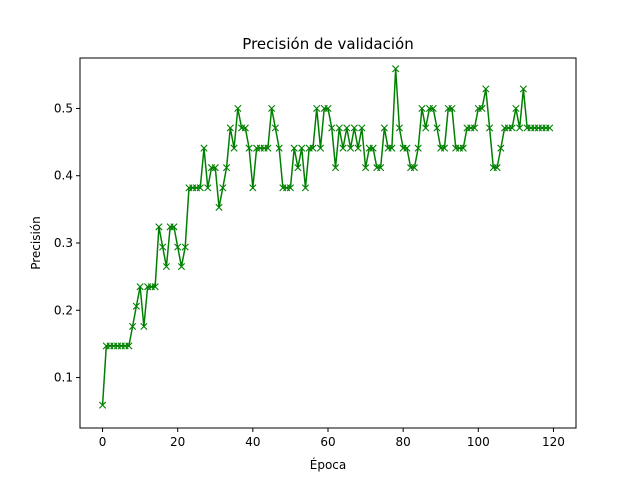 The image size is (640, 480). I want to click on x-tick-label: 40, so click(252, 442).